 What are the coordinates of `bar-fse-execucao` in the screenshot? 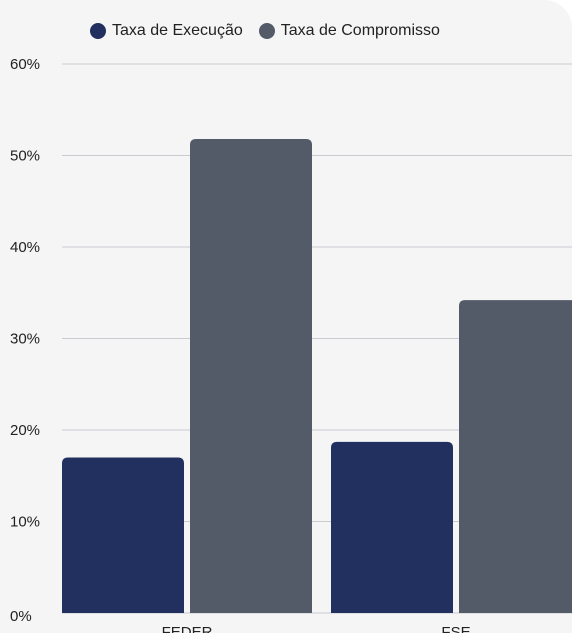 It's located at (392, 527).